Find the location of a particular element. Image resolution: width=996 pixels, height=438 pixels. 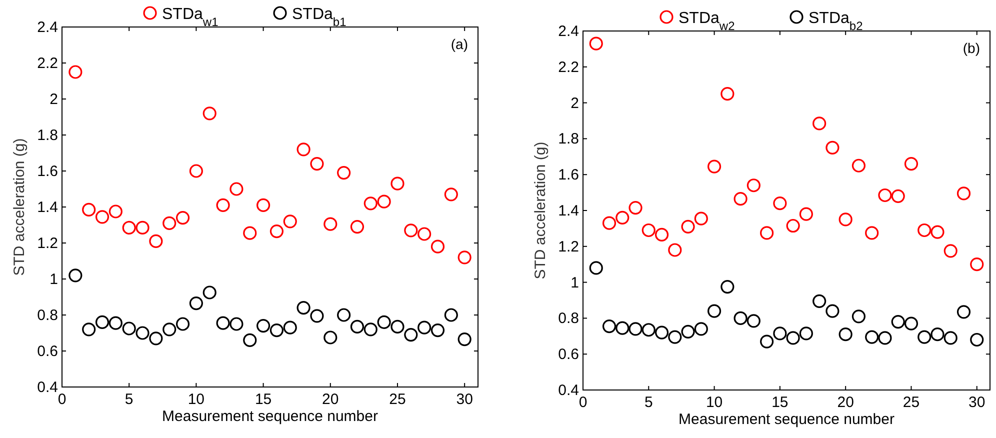

legend-label: STDa$_{w1}$ is located at coordinates (190, 17).